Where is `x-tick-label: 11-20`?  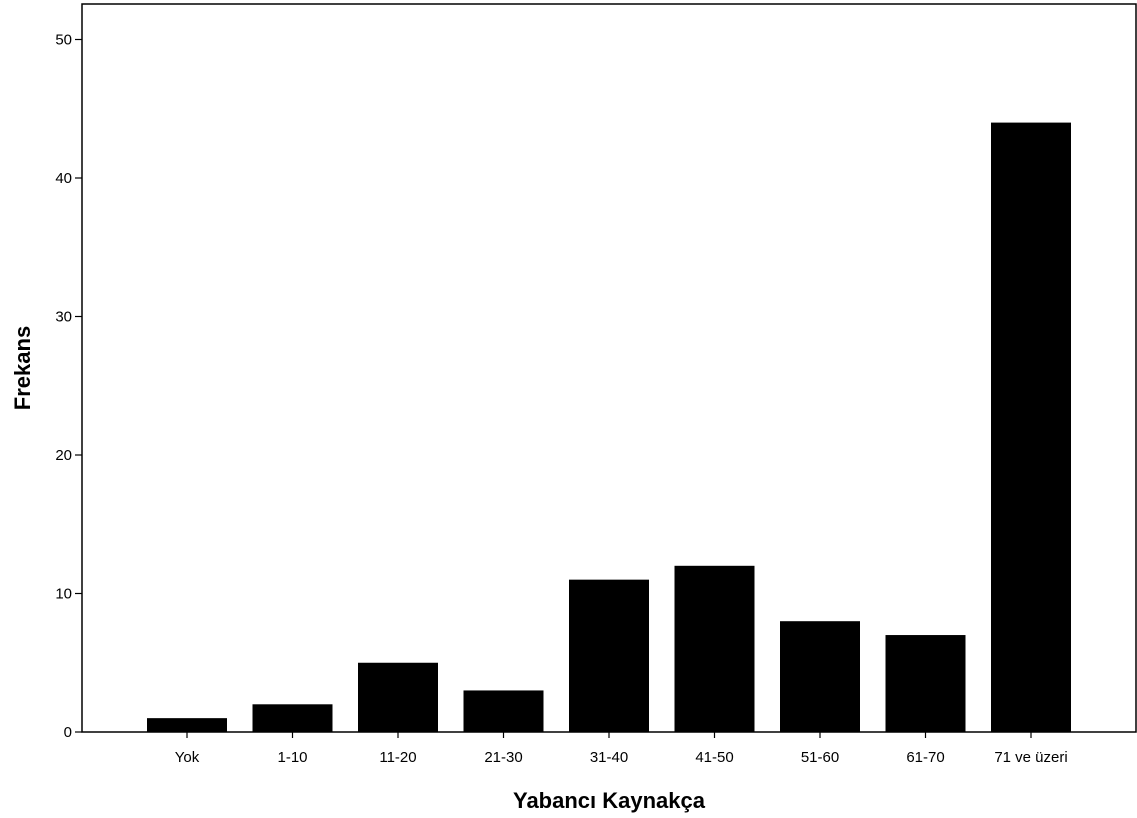 x-tick-label: 11-20 is located at coordinates (397, 757).